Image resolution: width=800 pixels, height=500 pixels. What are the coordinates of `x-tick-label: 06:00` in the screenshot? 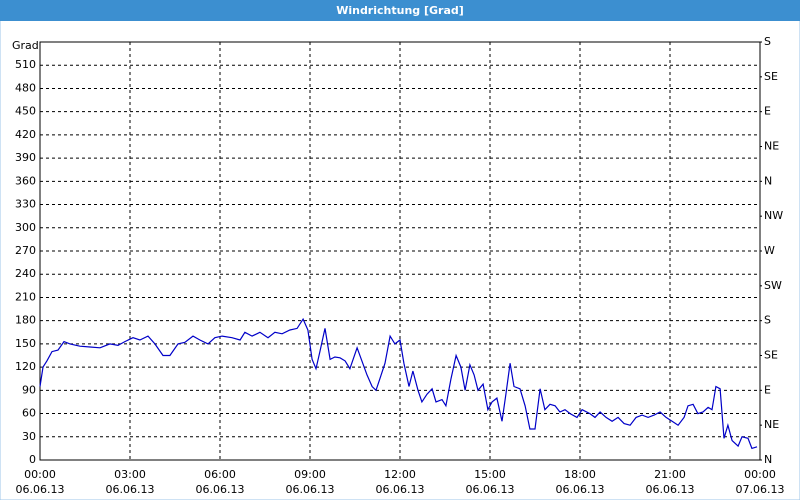 It's located at (220, 474).